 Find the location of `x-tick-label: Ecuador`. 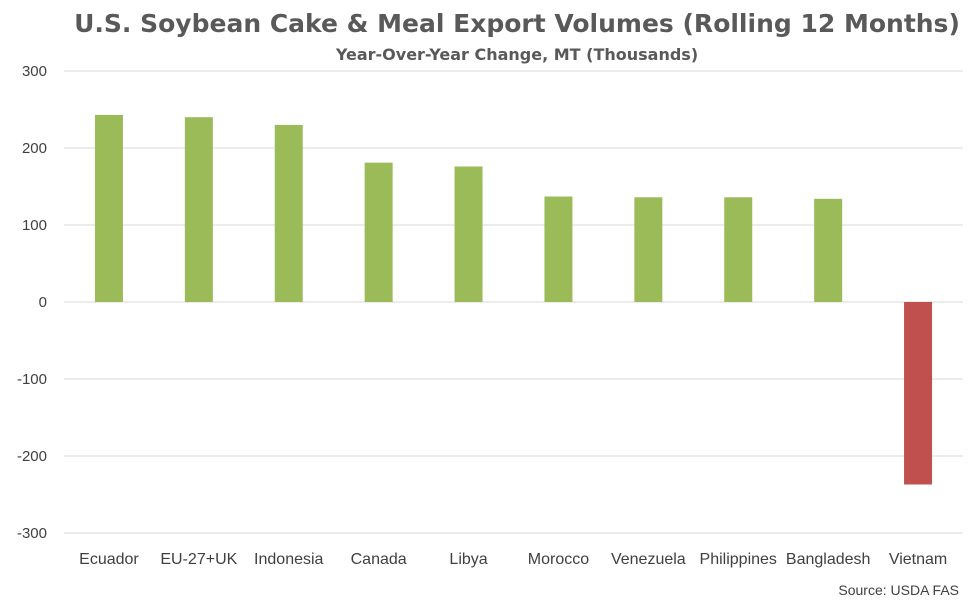

x-tick-label: Ecuador is located at coordinates (109, 559).